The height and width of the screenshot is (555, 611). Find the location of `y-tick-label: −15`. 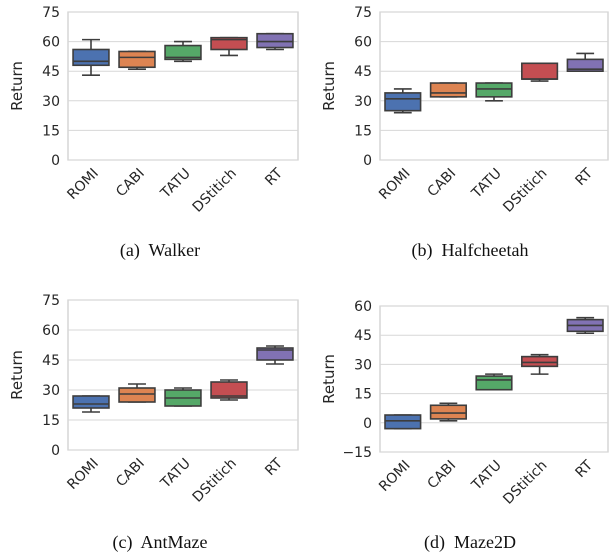

y-tick-label: −15 is located at coordinates (357, 453).